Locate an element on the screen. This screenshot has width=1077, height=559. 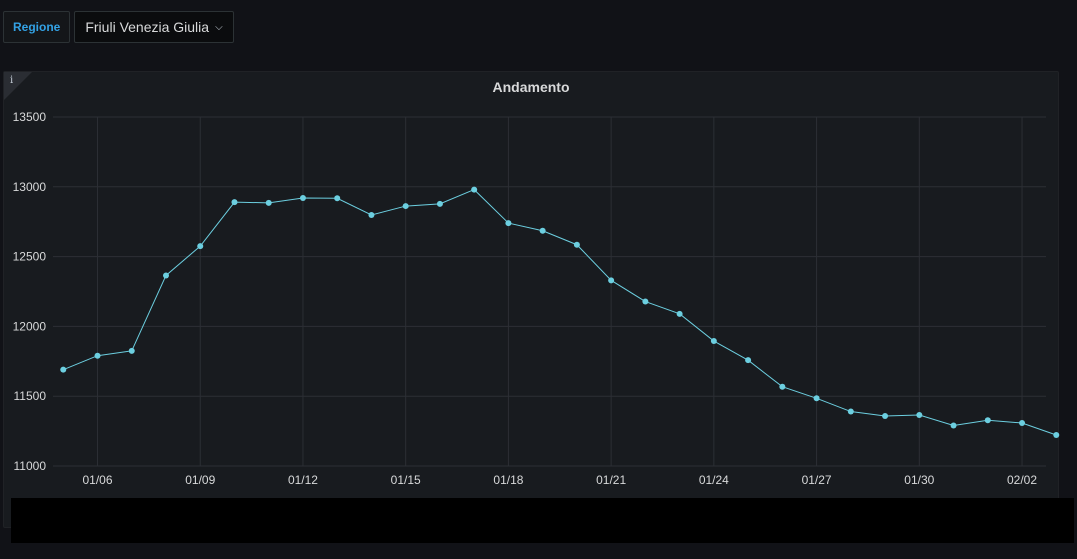
info-icon: i is located at coordinates (12, 80).